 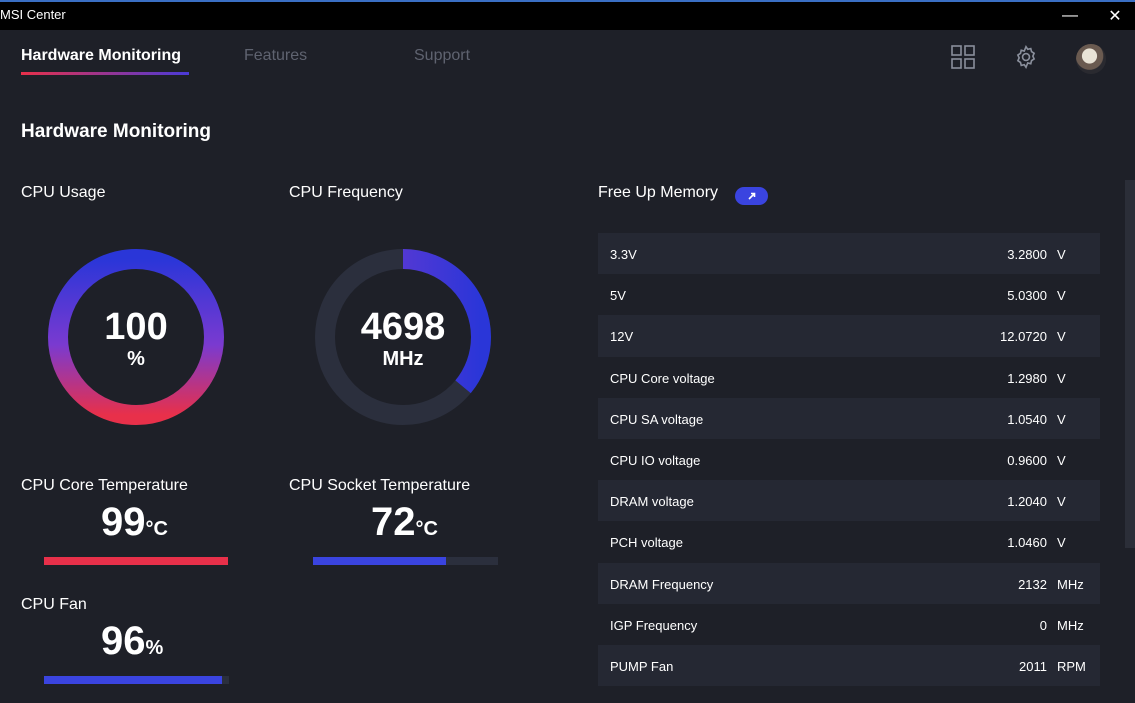 I want to click on sensor-row, so click(x=849, y=694).